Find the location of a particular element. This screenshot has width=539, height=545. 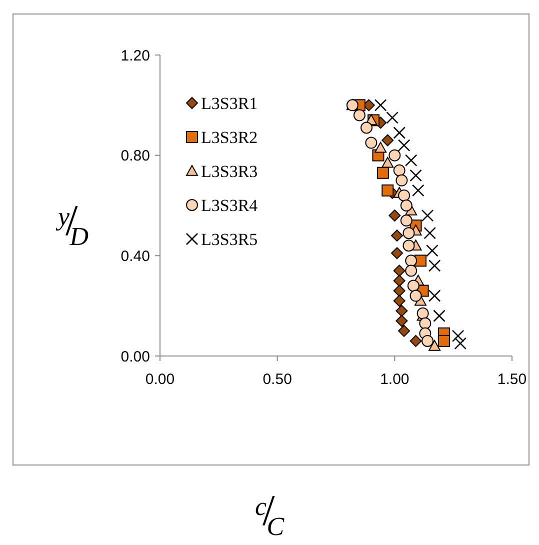

x-tick-label: 1.50 is located at coordinates (512, 379).